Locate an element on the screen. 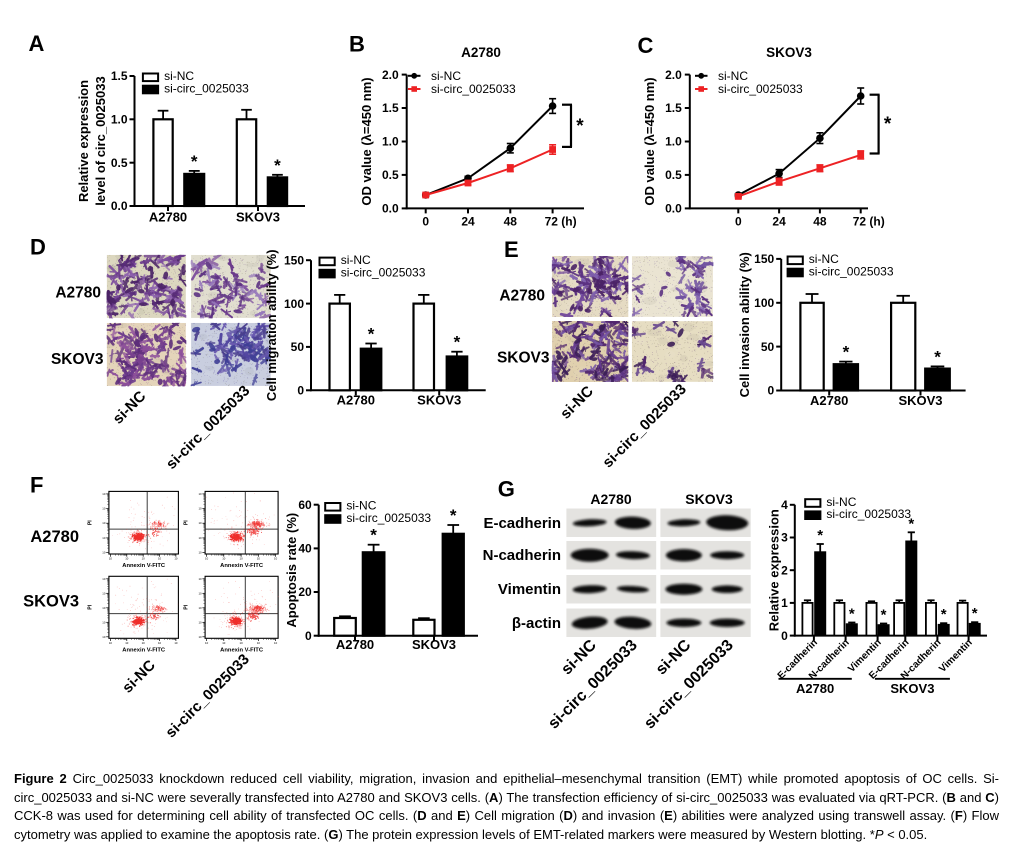 Image resolution: width=1013 pixels, height=851 pixels. svg-text: Relative expression is located at coordinates (774, 570).